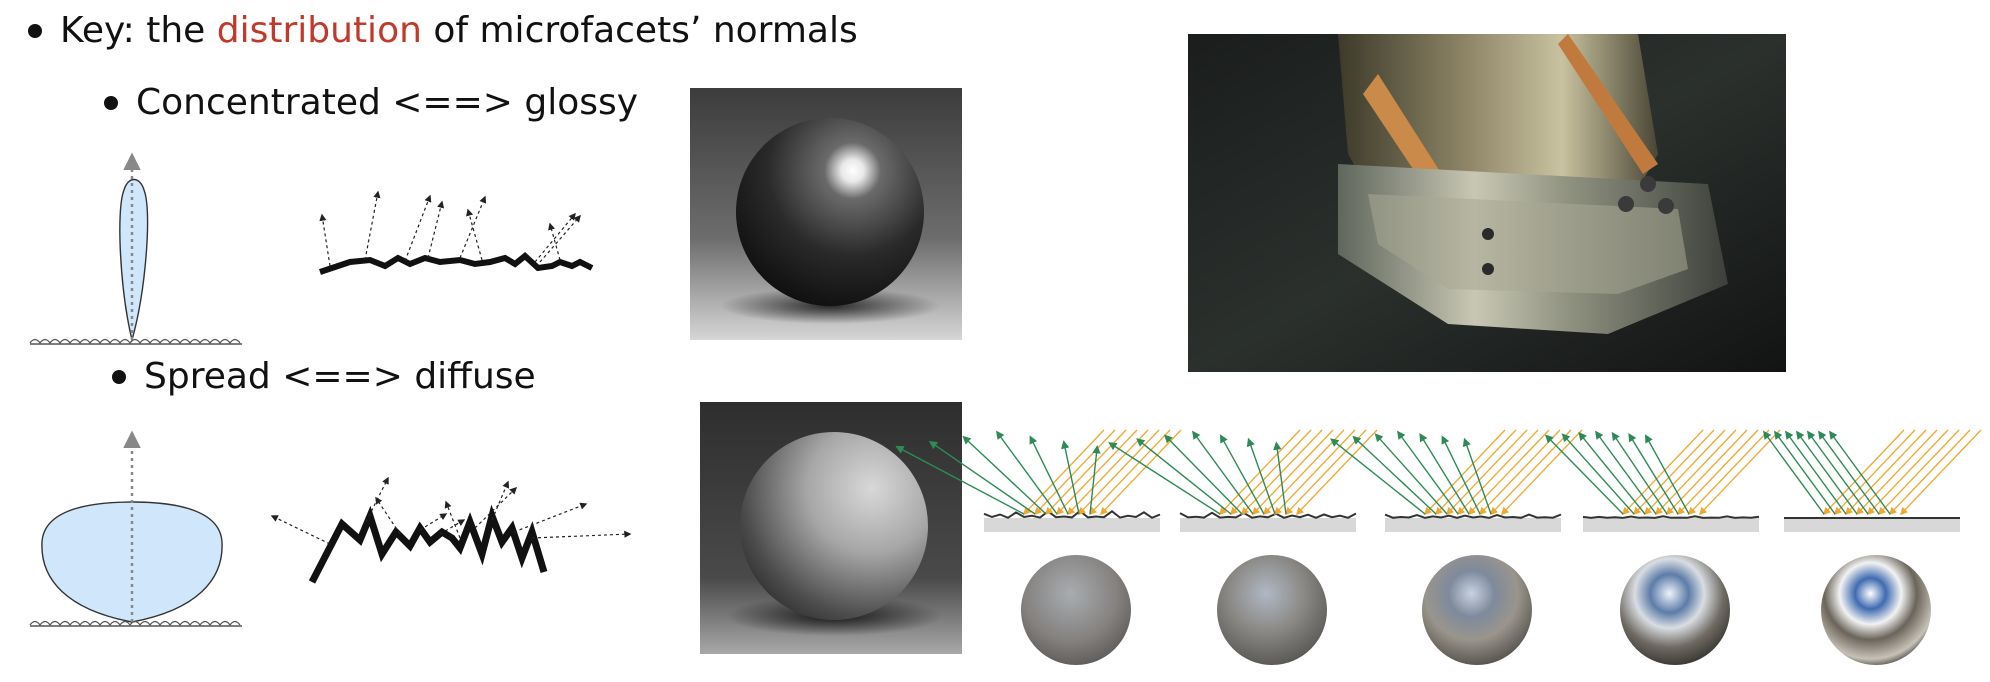 The image size is (1990, 682). Describe the element at coordinates (450, 228) in the screenshot. I see `glossy-reflection-arrows` at that location.